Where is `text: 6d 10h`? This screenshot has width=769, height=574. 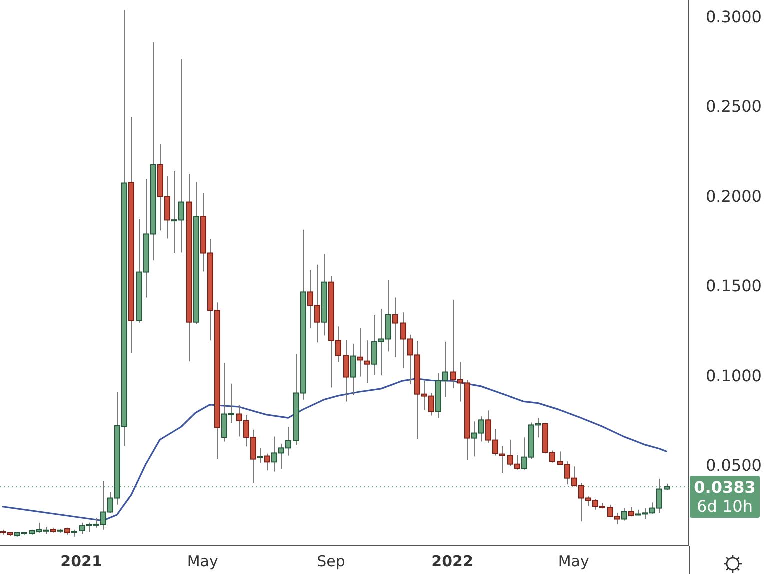 text: 6d 10h is located at coordinates (725, 506).